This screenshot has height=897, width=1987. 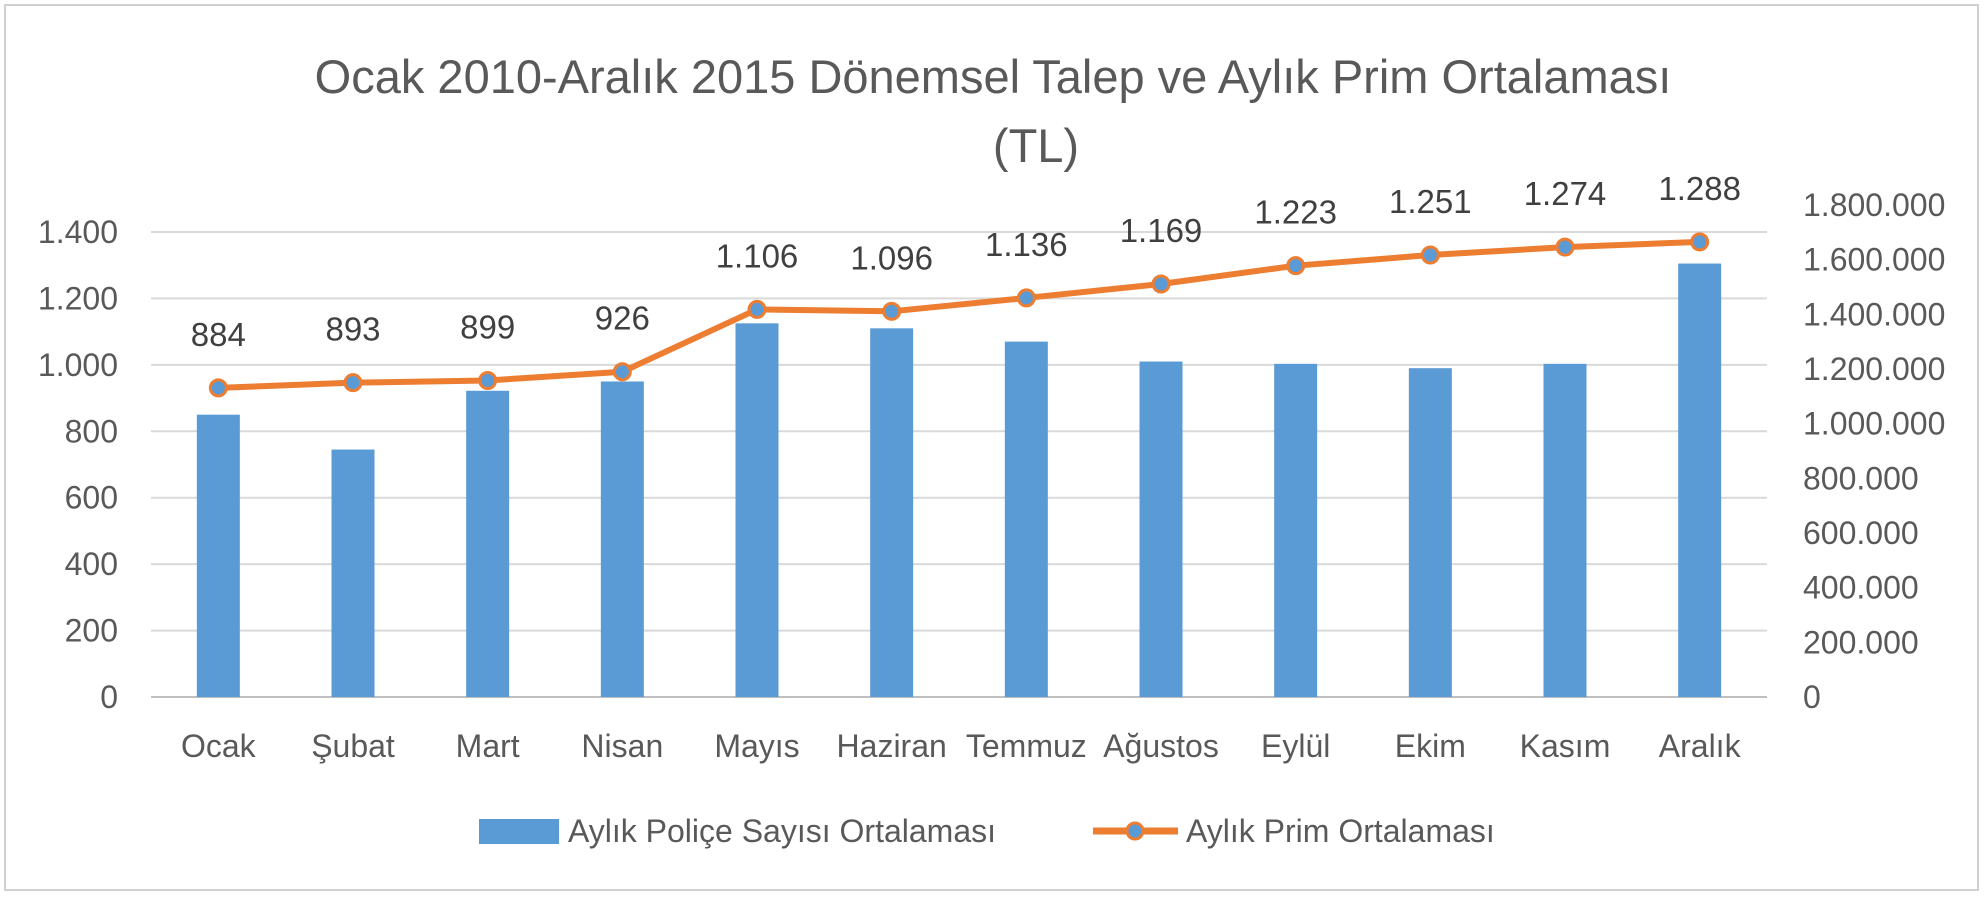 What do you see at coordinates (1295, 746) in the screenshot?
I see `category-label: Eylül` at bounding box center [1295, 746].